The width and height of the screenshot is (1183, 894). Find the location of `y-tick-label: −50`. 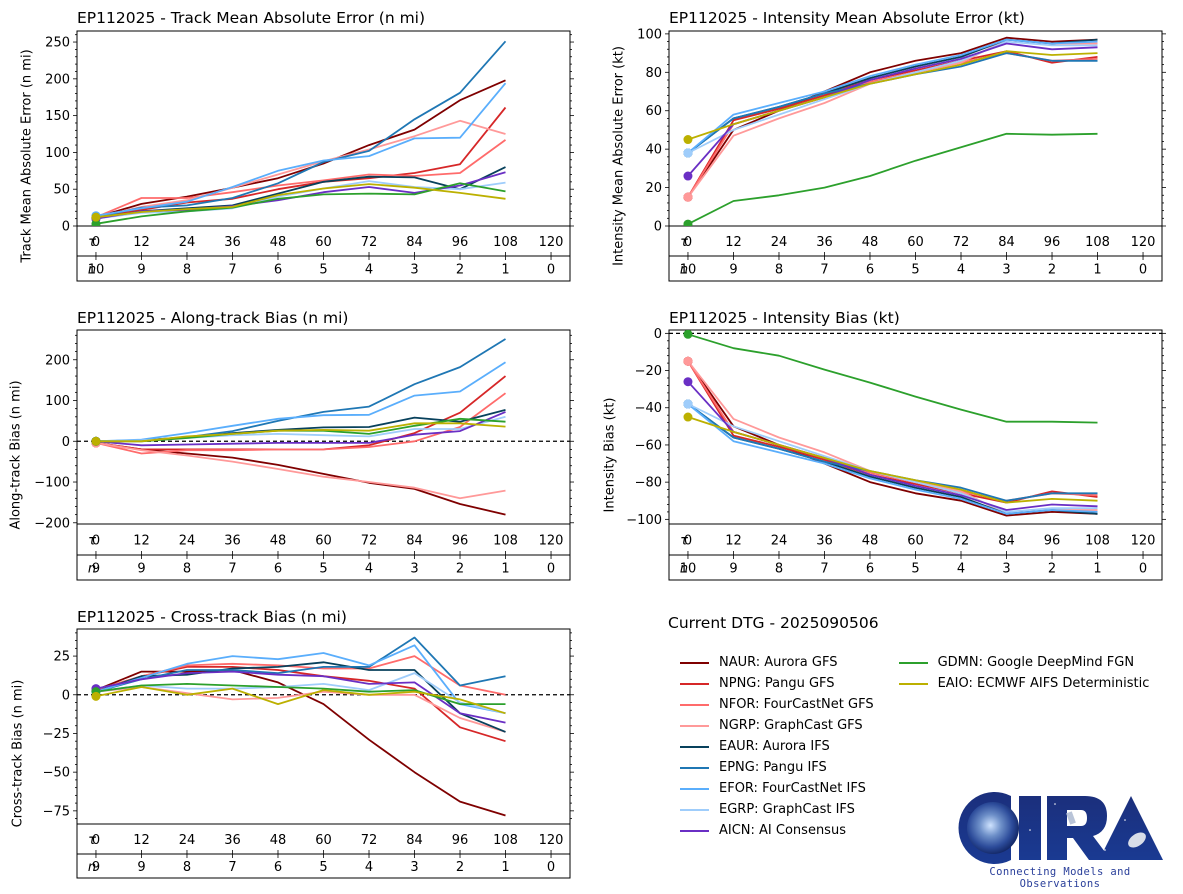

y-tick-label: −50 is located at coordinates (56, 773).